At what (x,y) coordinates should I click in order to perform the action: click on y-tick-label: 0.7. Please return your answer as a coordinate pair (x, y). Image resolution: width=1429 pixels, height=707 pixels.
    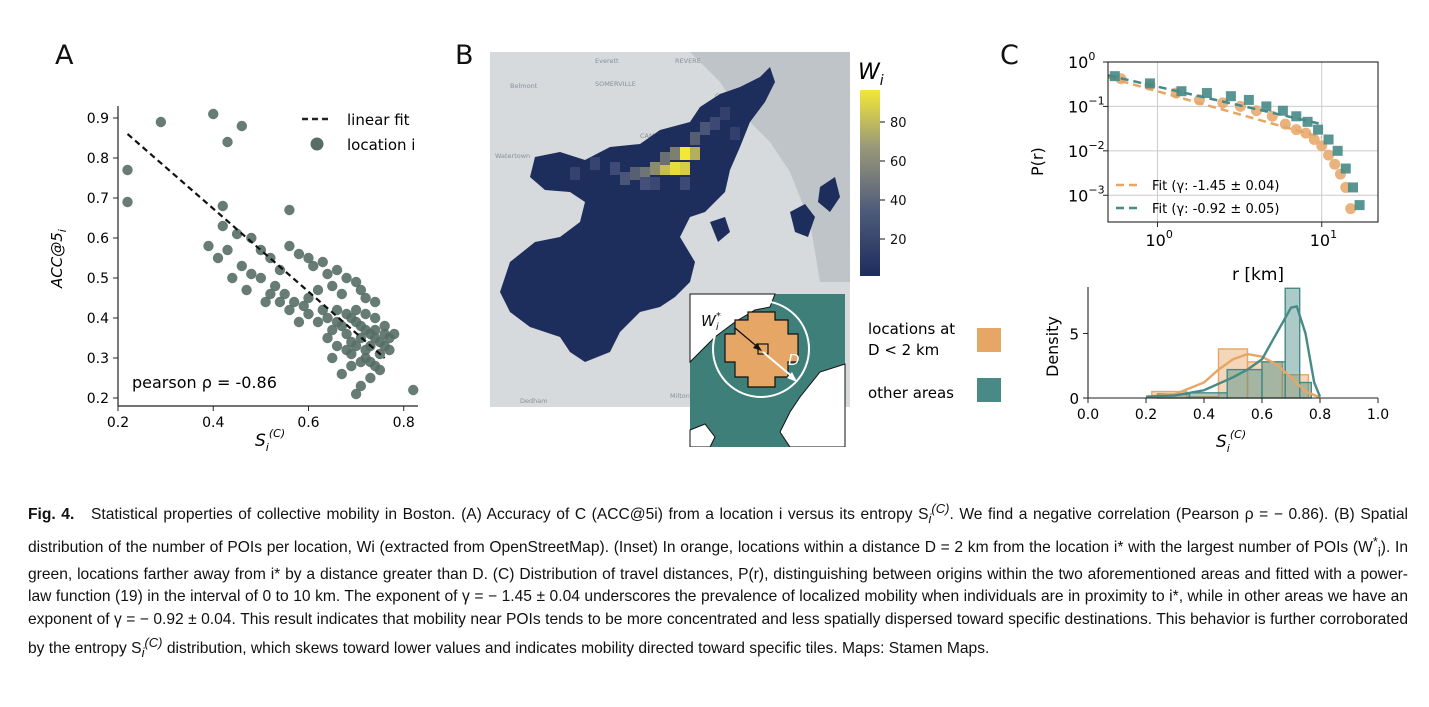
    Looking at the image, I should click on (98, 199).